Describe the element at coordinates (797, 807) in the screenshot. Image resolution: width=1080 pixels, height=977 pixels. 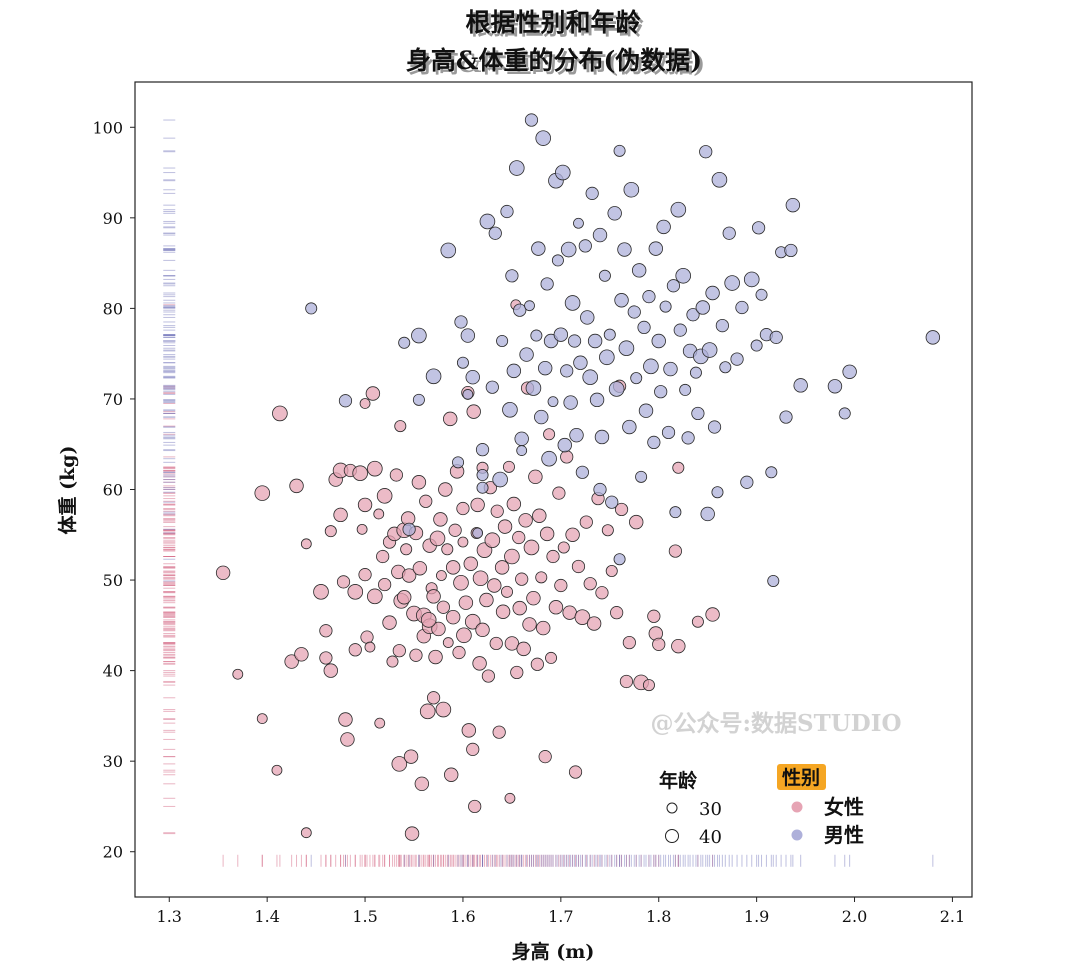
I see `legend-hue-marker-female` at that location.